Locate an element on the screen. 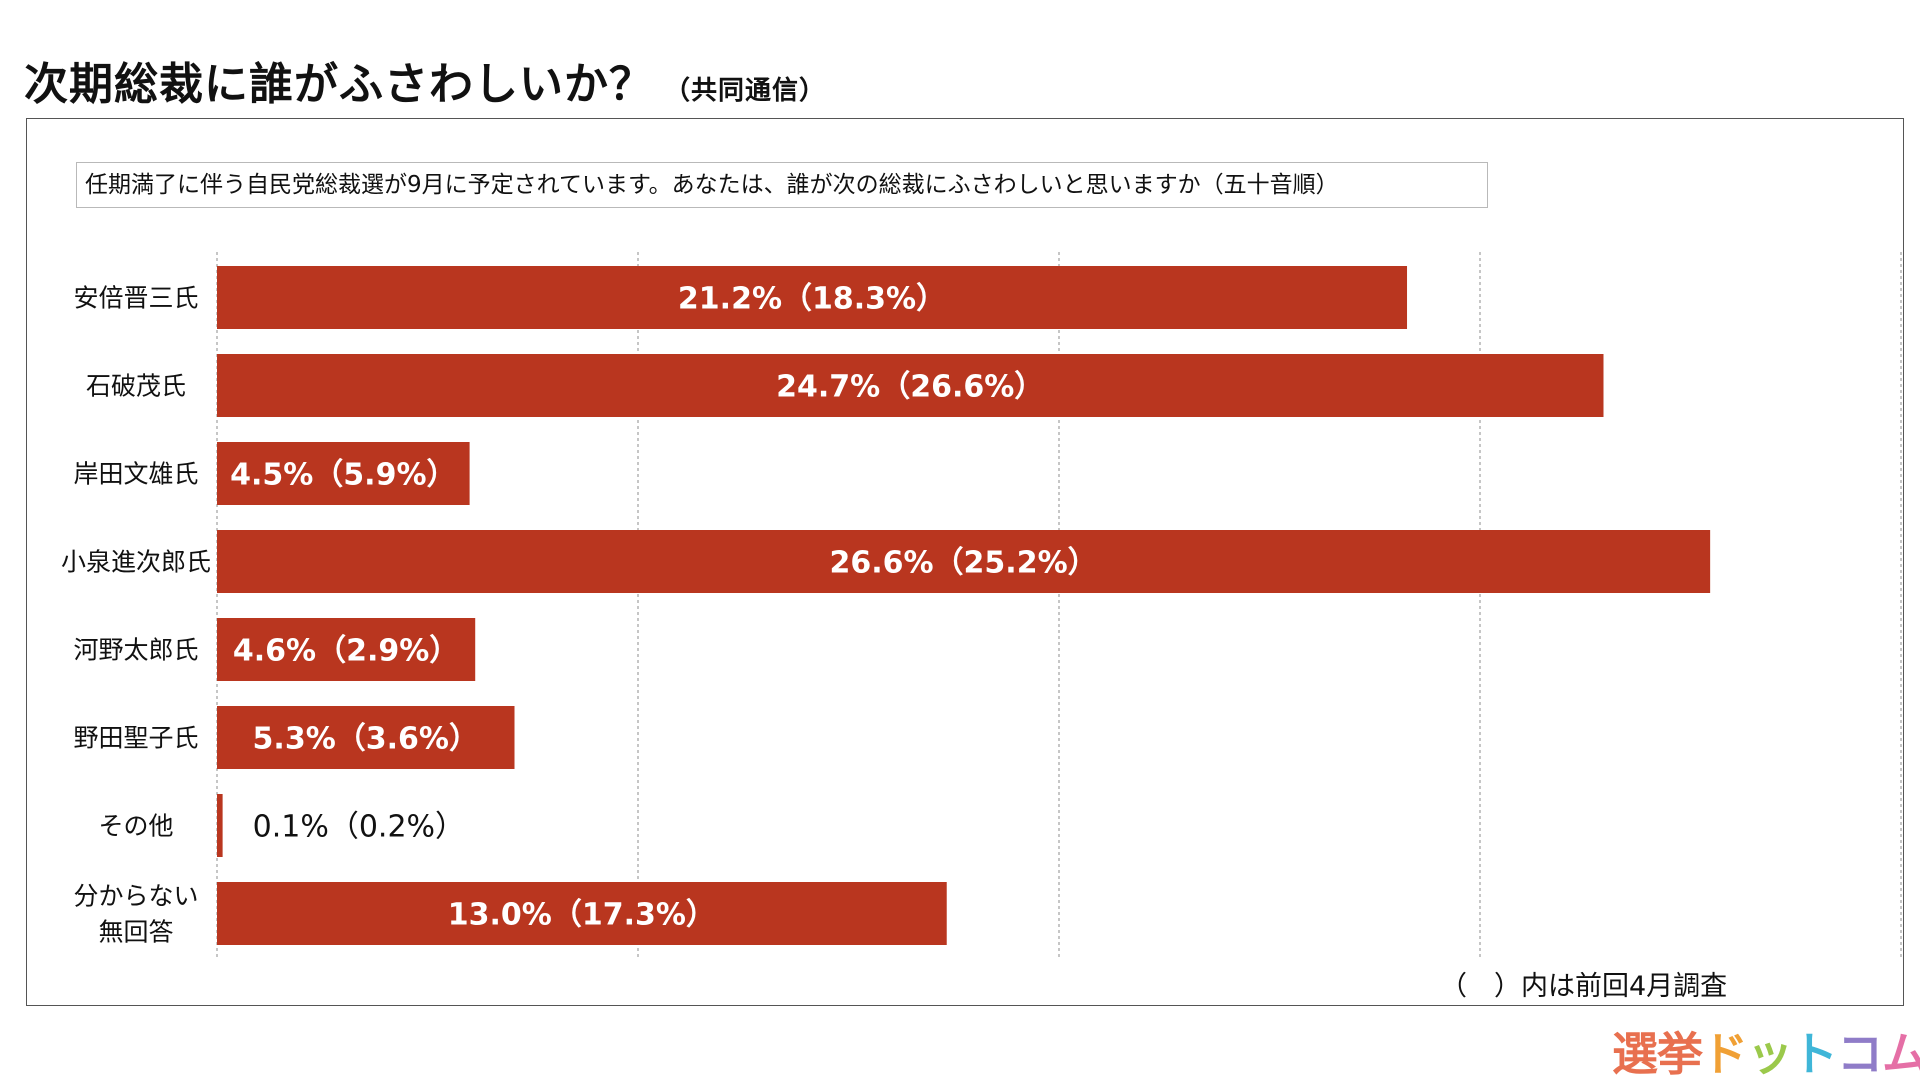 The height and width of the screenshot is (1084, 1920). title-text: 次期総裁に誰がふさわしいか？ is located at coordinates (339, 84).